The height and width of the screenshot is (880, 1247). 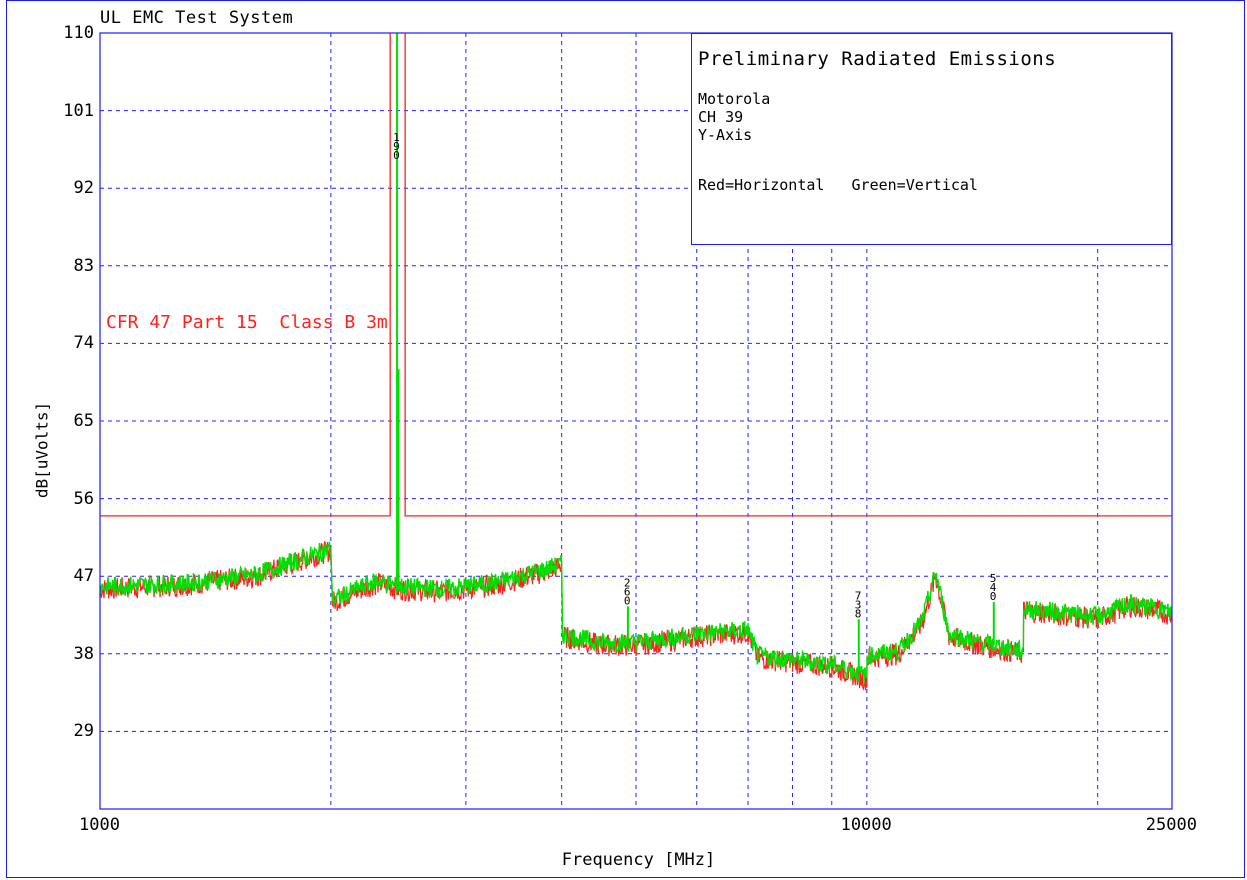 What do you see at coordinates (636, 613) in the screenshot?
I see `series-vertical` at bounding box center [636, 613].